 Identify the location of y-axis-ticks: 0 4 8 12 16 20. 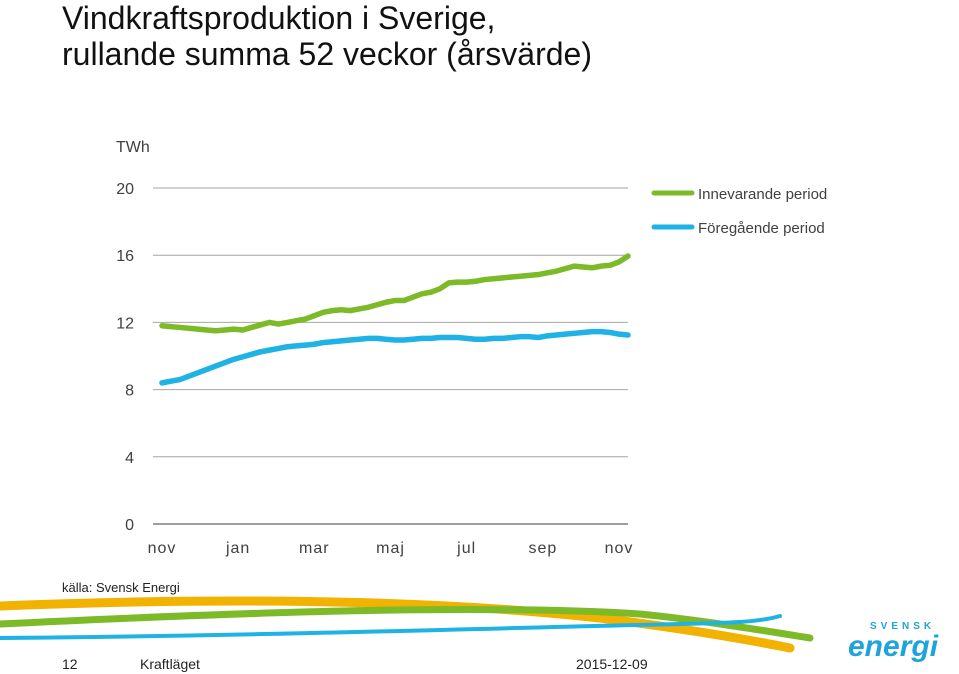
(125, 357).